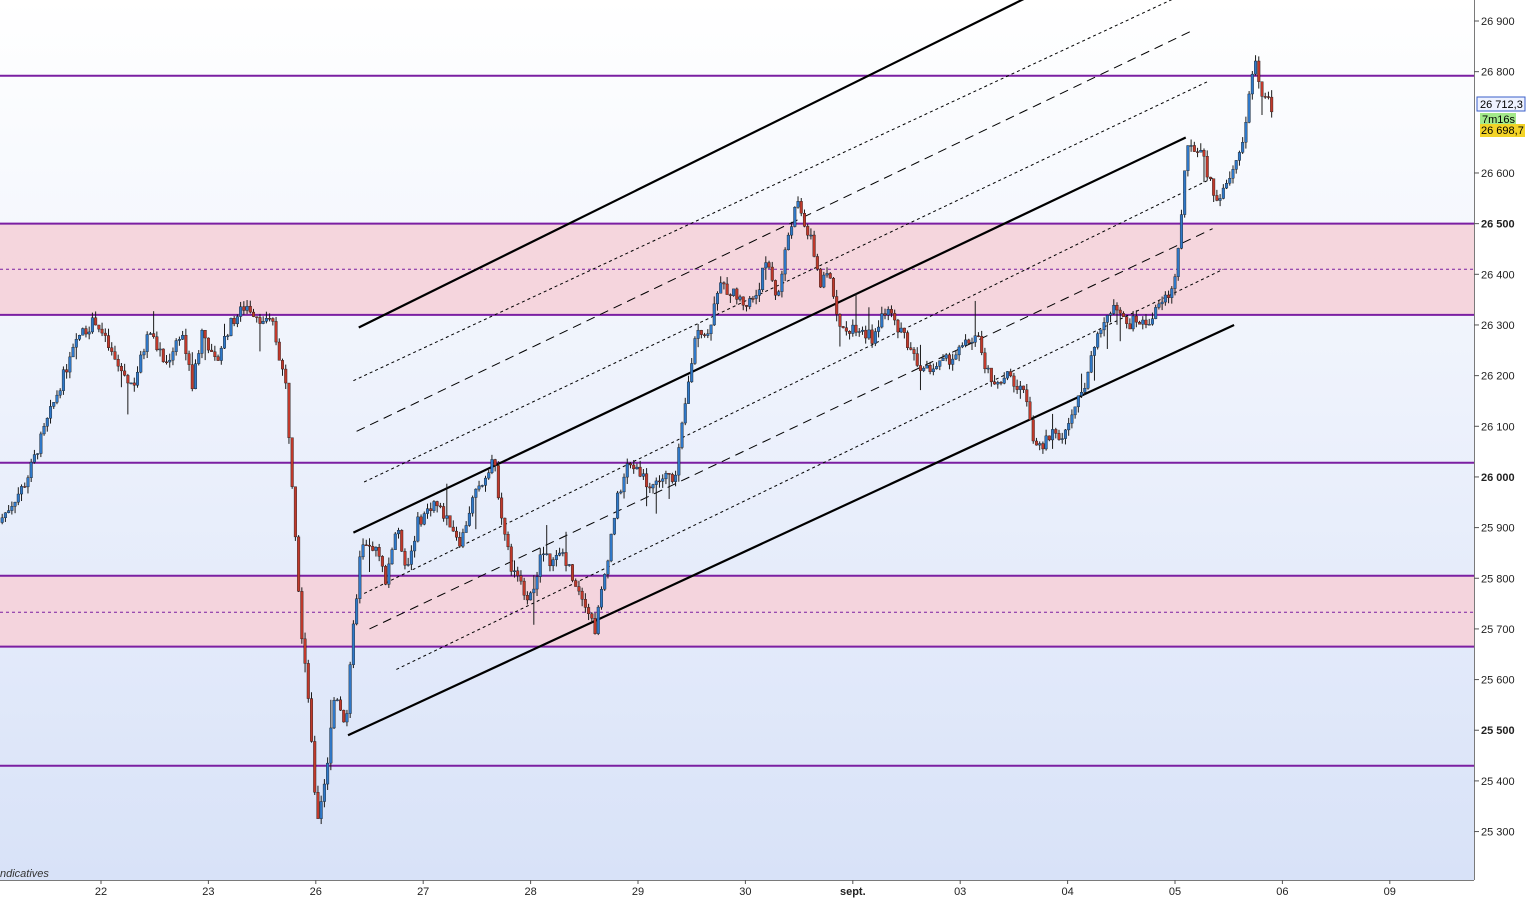  What do you see at coordinates (1498, 225) in the screenshot?
I see `y-tick-label-3: 26 500` at bounding box center [1498, 225].